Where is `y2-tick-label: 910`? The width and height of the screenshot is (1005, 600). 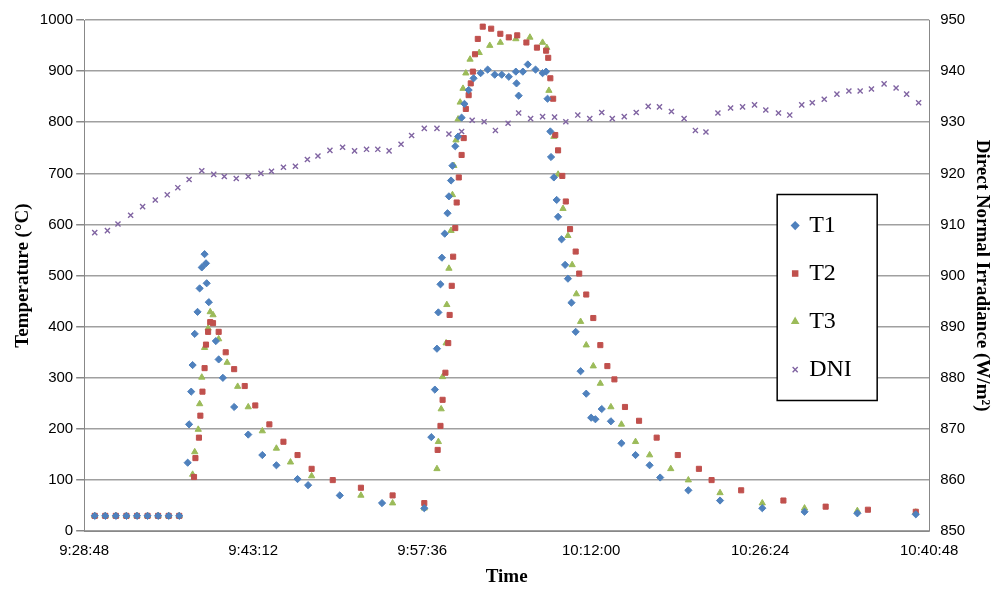
y2-tick-label: 910 is located at coordinates (953, 223).